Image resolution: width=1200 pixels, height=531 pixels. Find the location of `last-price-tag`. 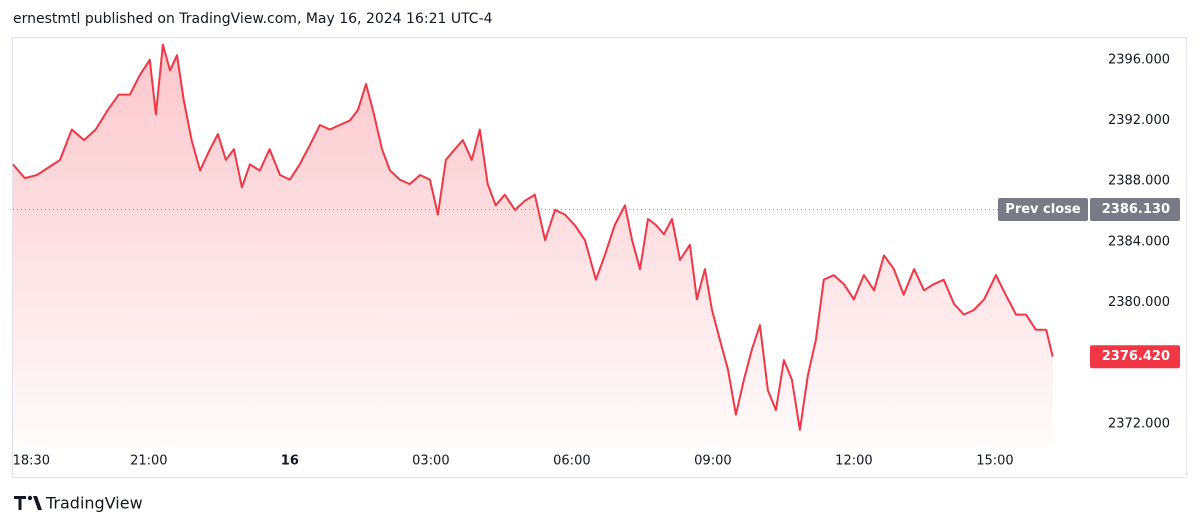

last-price-tag is located at coordinates (1135, 357).